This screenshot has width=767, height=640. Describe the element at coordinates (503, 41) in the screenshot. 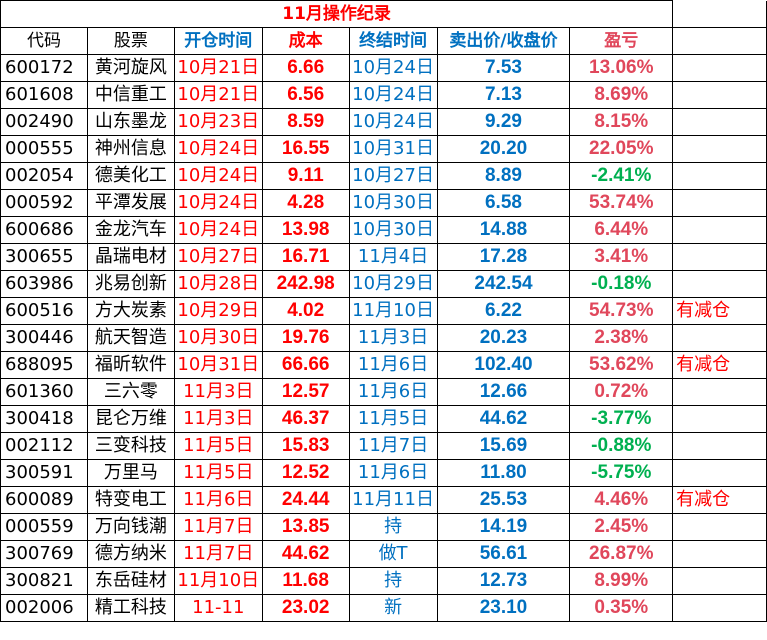

I see `header-sell-price: 卖出价/收盘价` at that location.